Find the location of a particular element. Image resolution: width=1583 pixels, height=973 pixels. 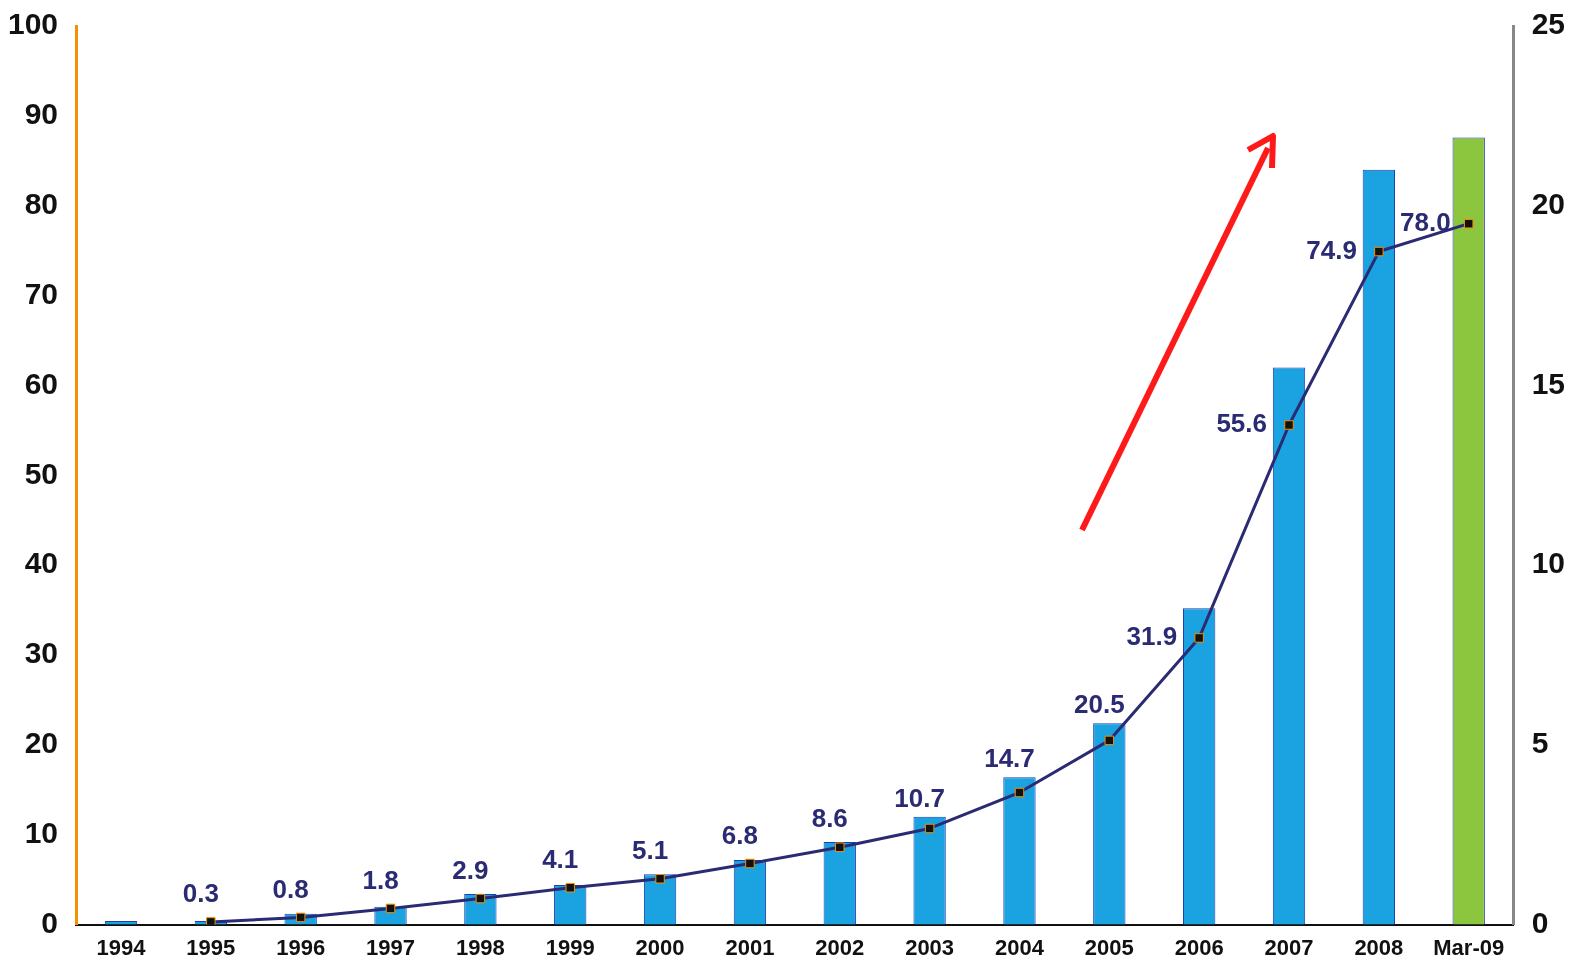

x-tick-label: 2007 is located at coordinates (1289, 947).